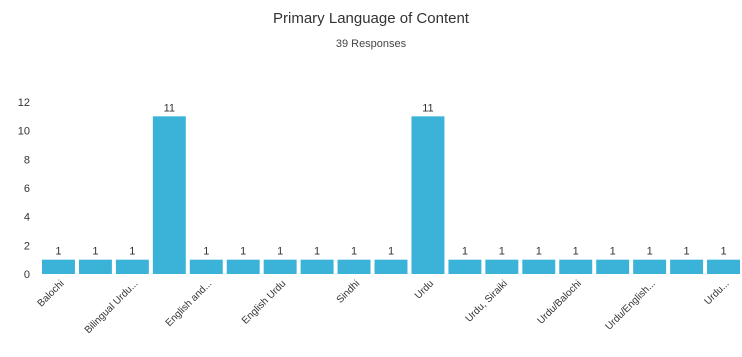  What do you see at coordinates (27, 218) in the screenshot?
I see `y-tick-label: 4` at bounding box center [27, 218].